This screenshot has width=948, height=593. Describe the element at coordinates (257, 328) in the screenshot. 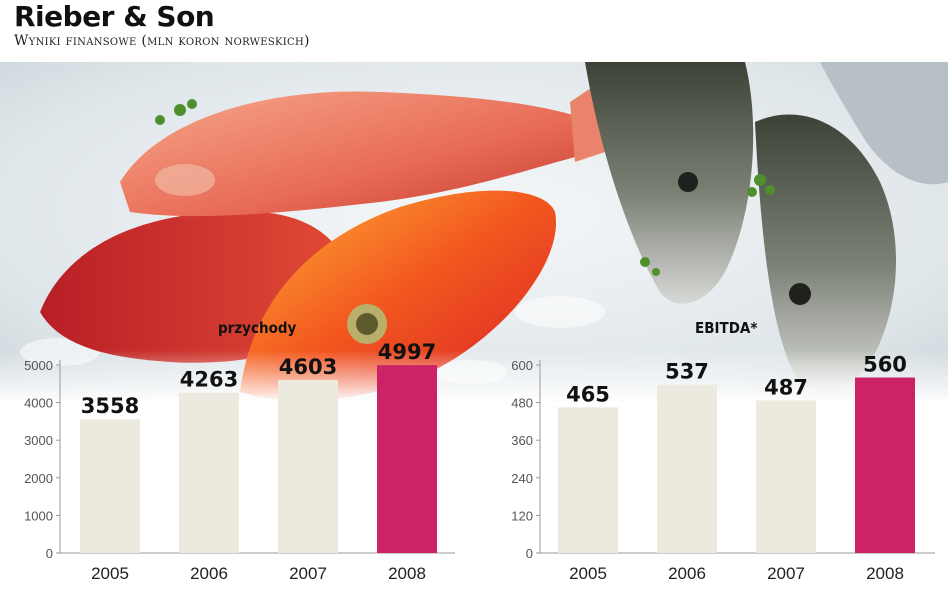

I see `chart1-title: przychody` at that location.